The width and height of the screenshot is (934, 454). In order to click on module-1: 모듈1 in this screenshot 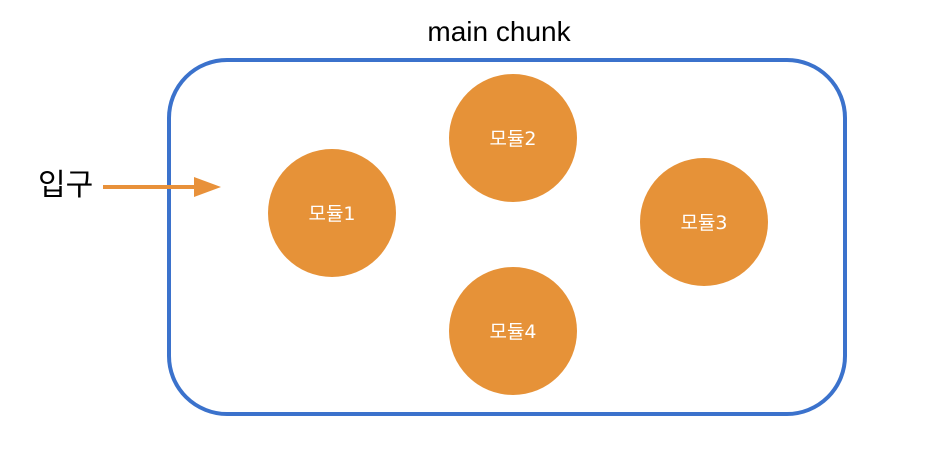, I will do `click(332, 213)`.